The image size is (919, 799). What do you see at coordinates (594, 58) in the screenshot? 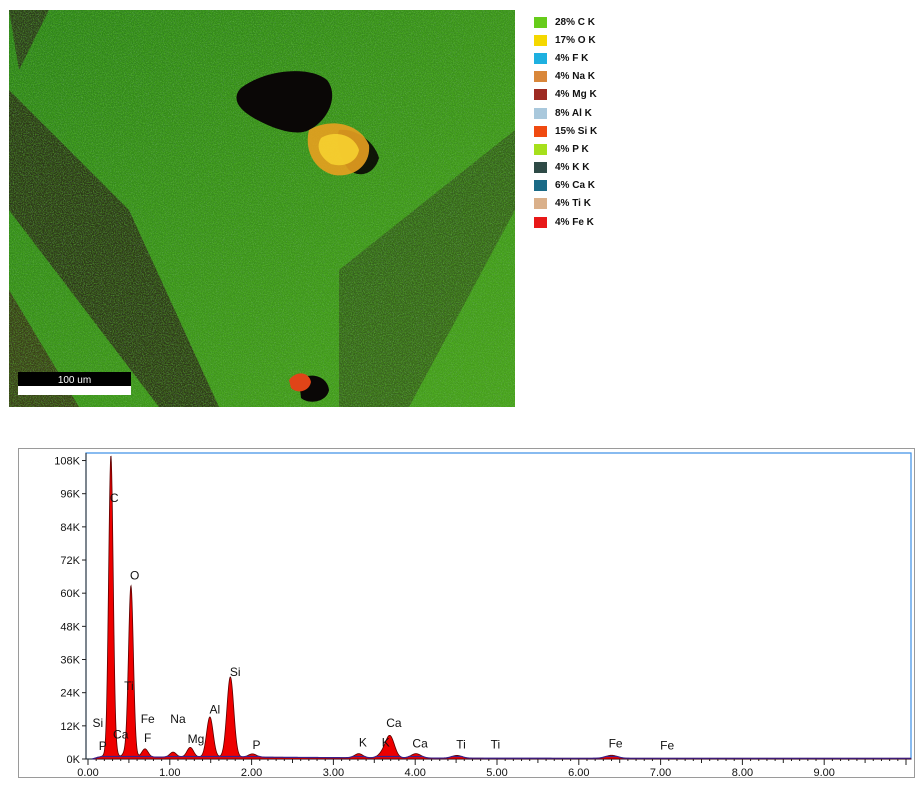
I see `legend-item-f: 4% F K` at bounding box center [594, 58].